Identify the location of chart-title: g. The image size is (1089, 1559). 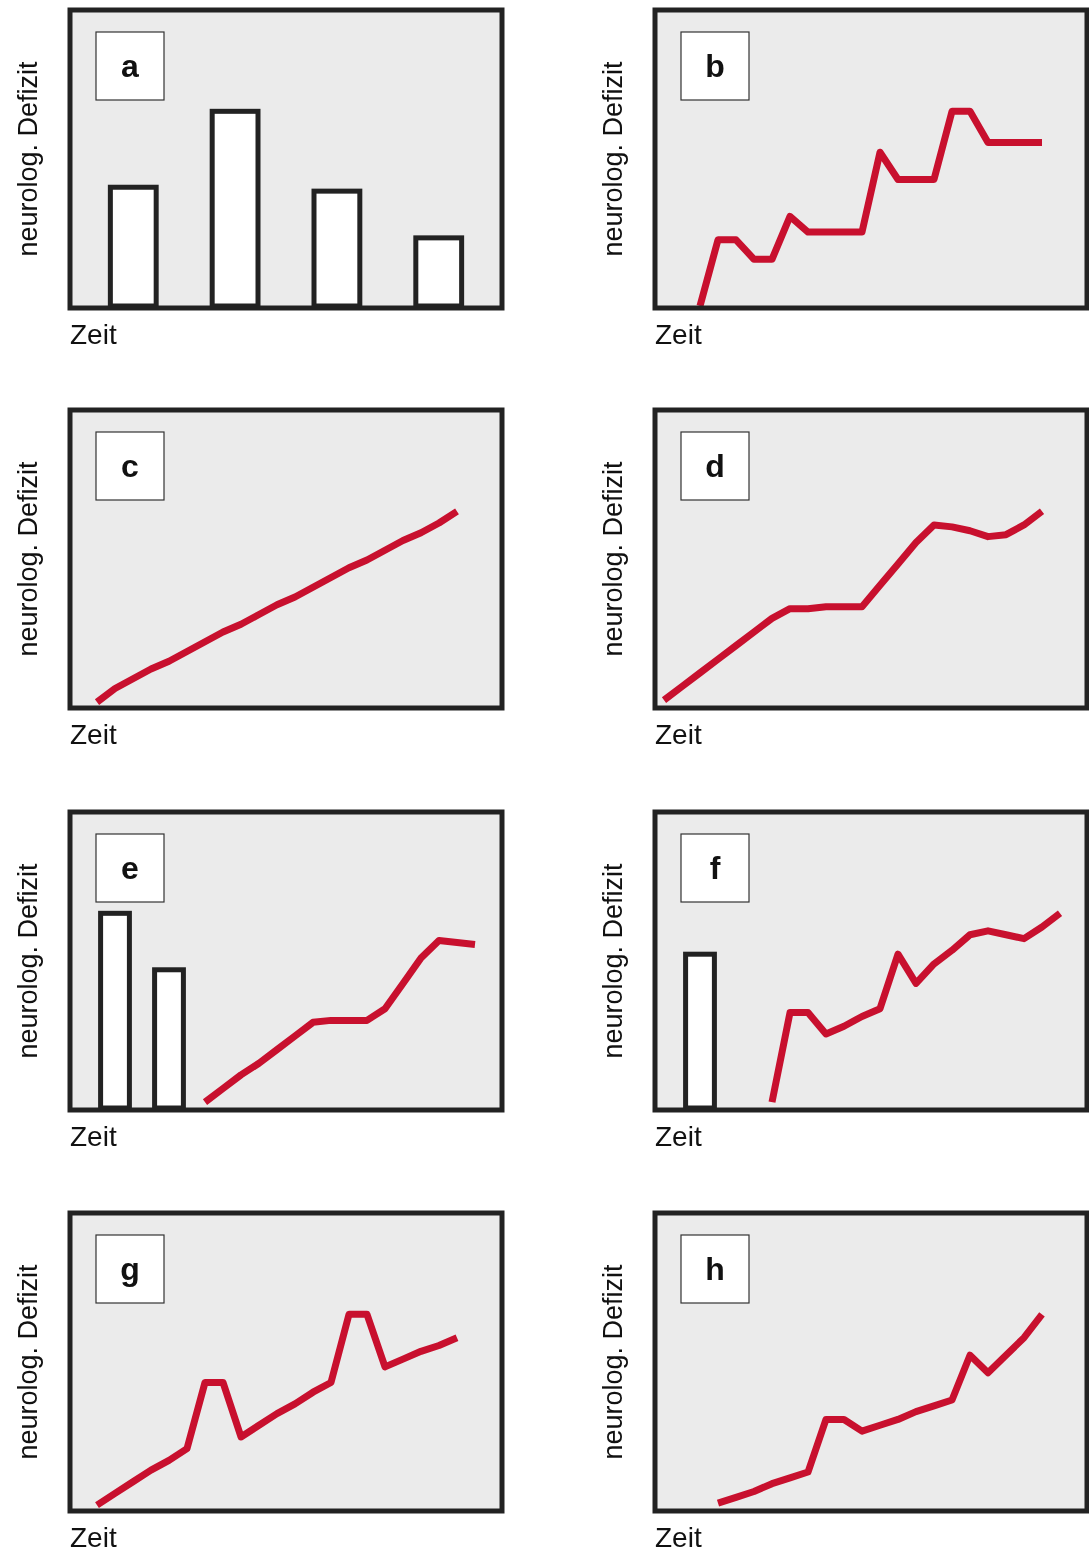
(130, 1269).